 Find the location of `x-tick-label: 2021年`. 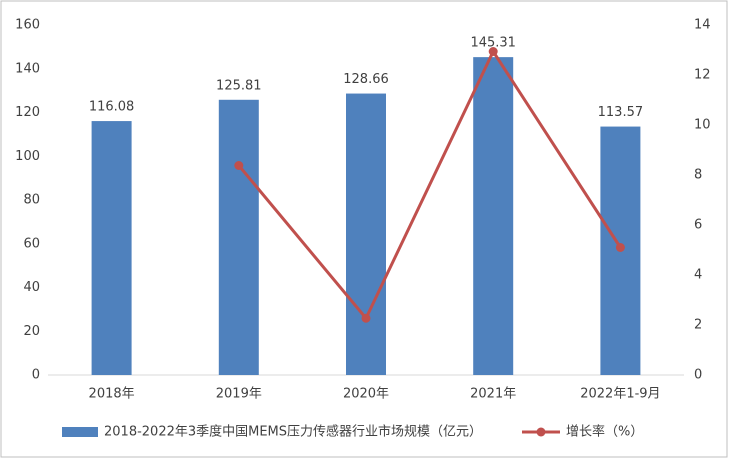

x-tick-label: 2021年 is located at coordinates (493, 394).